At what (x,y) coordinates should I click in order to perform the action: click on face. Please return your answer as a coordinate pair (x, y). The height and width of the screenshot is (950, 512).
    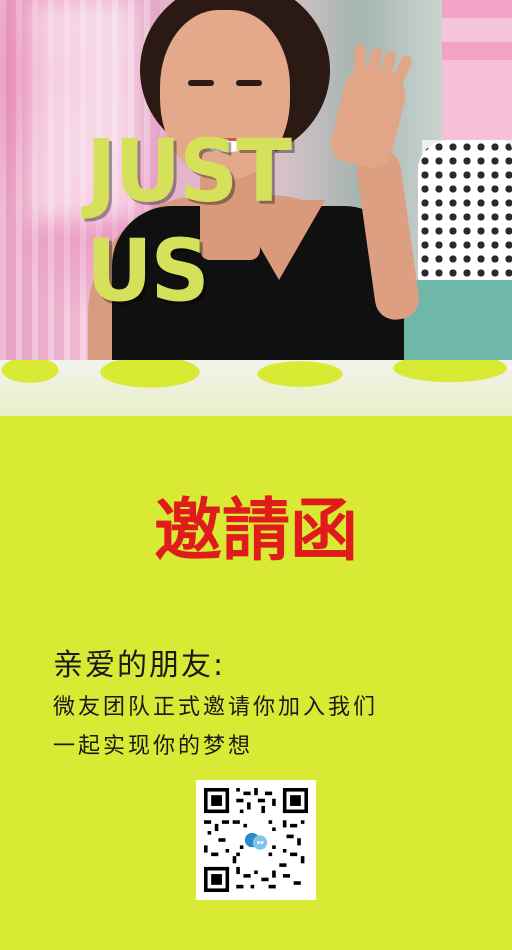
    Looking at the image, I should click on (225, 95).